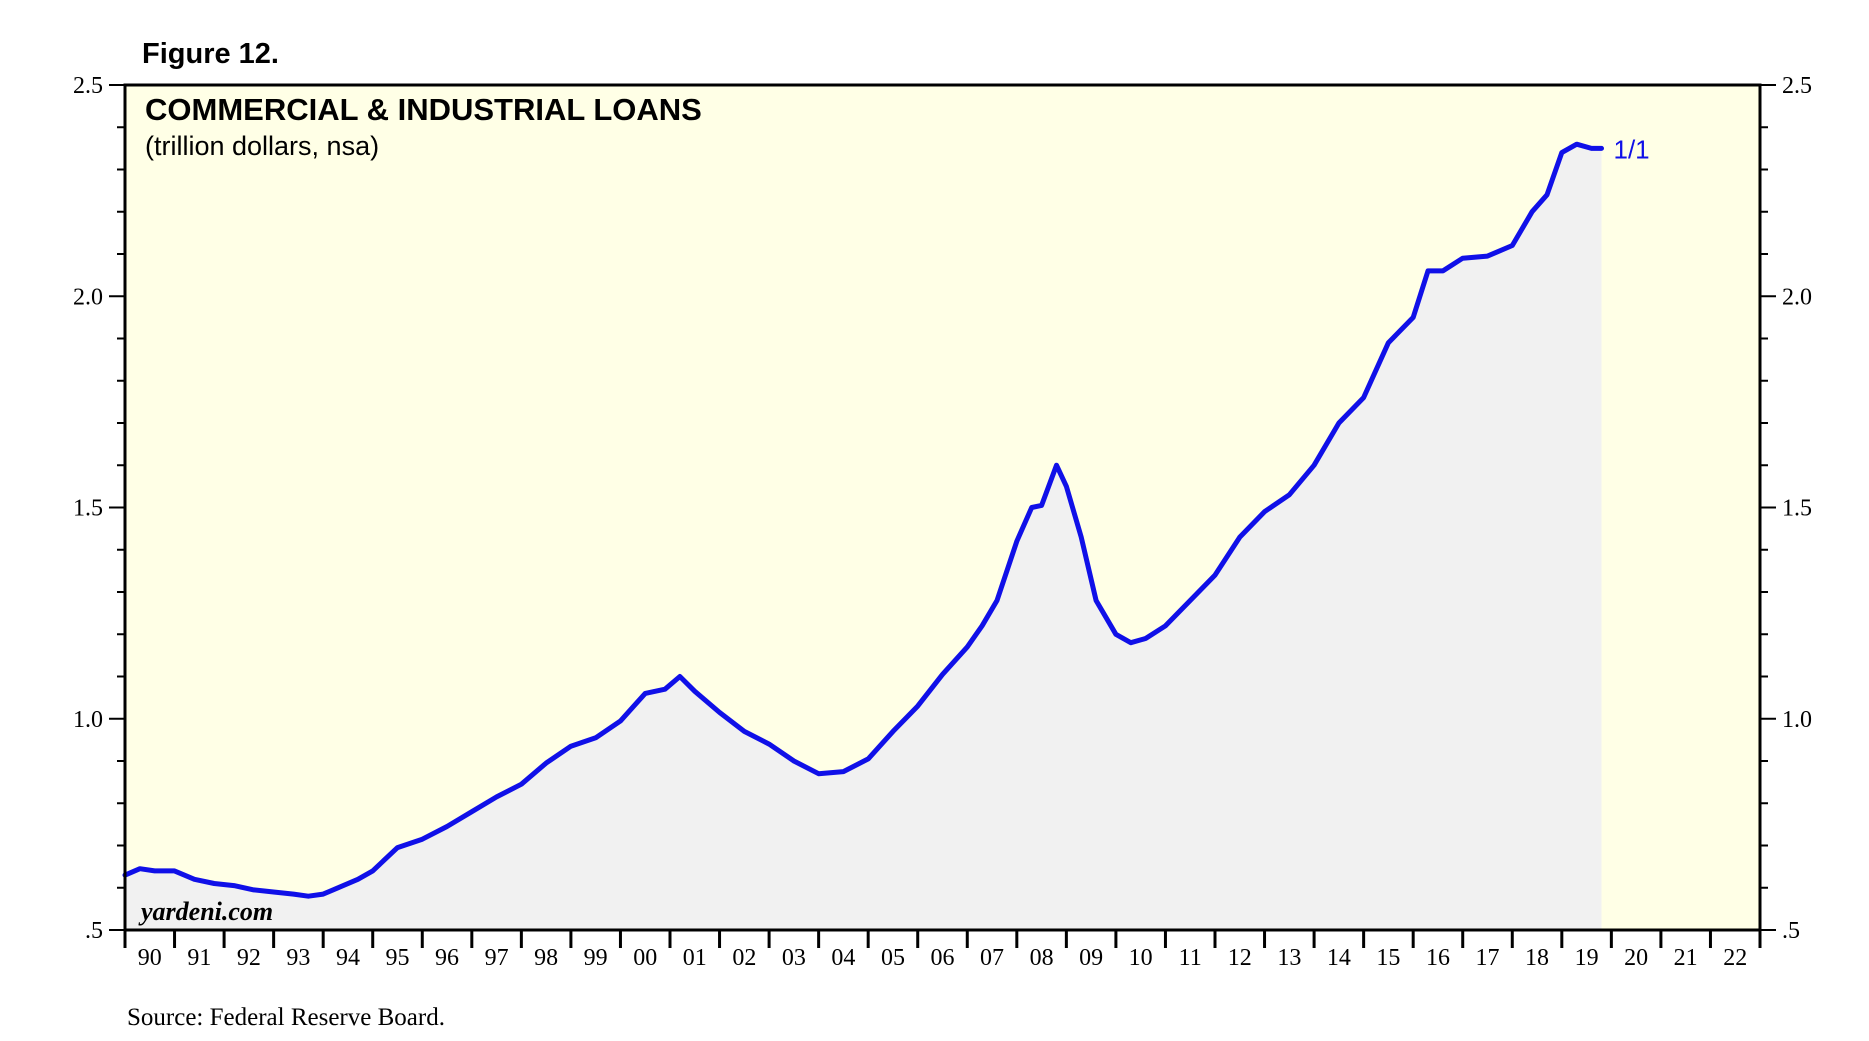 Image resolution: width=1869 pixels, height=1041 pixels. What do you see at coordinates (794, 958) in the screenshot?
I see `x-tick-label: 03` at bounding box center [794, 958].